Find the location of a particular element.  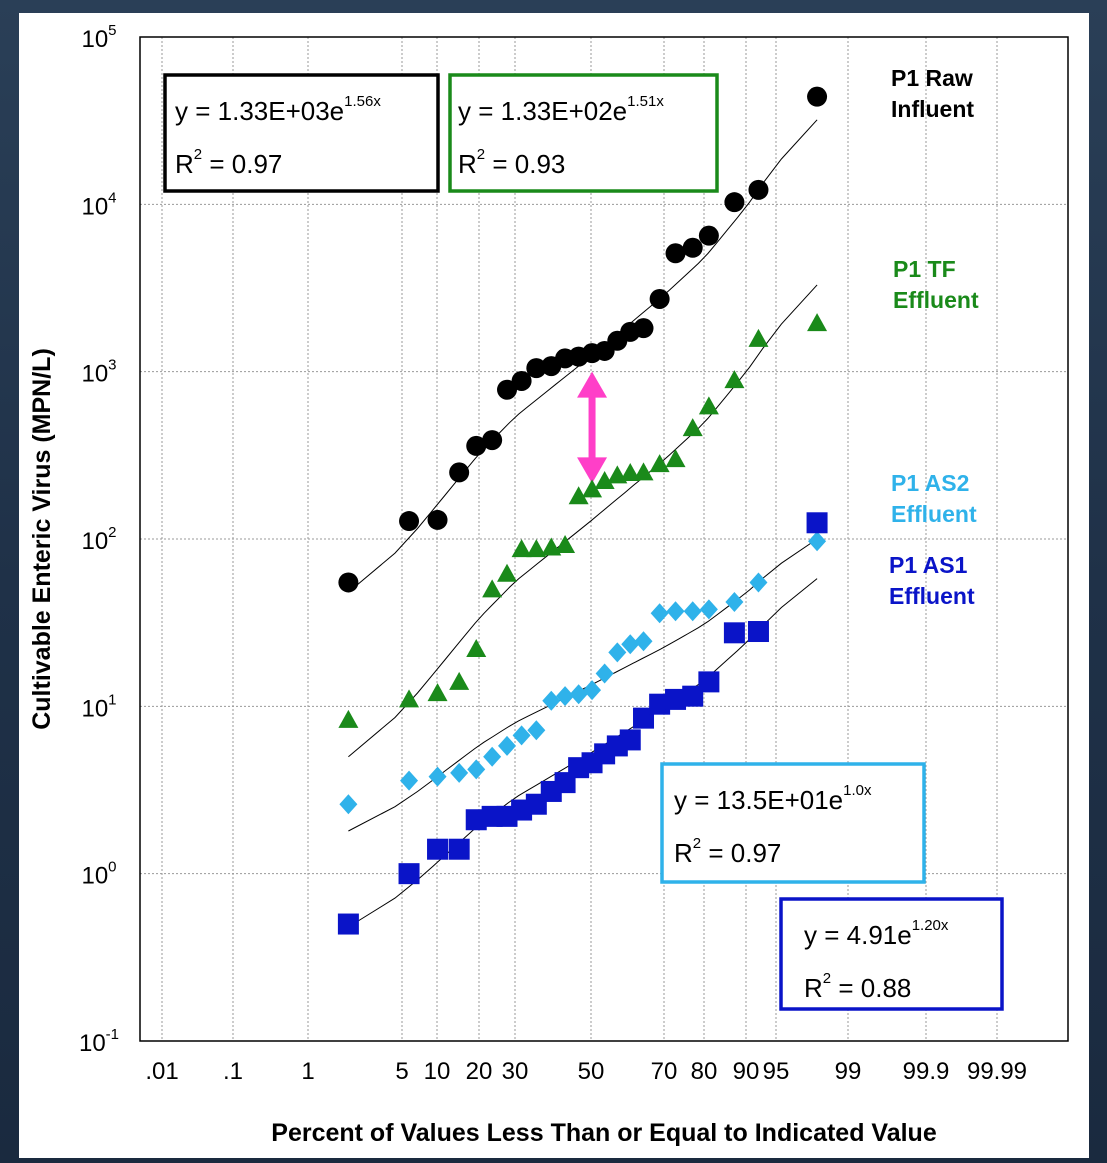

arrow-head-down is located at coordinates (592, 470).